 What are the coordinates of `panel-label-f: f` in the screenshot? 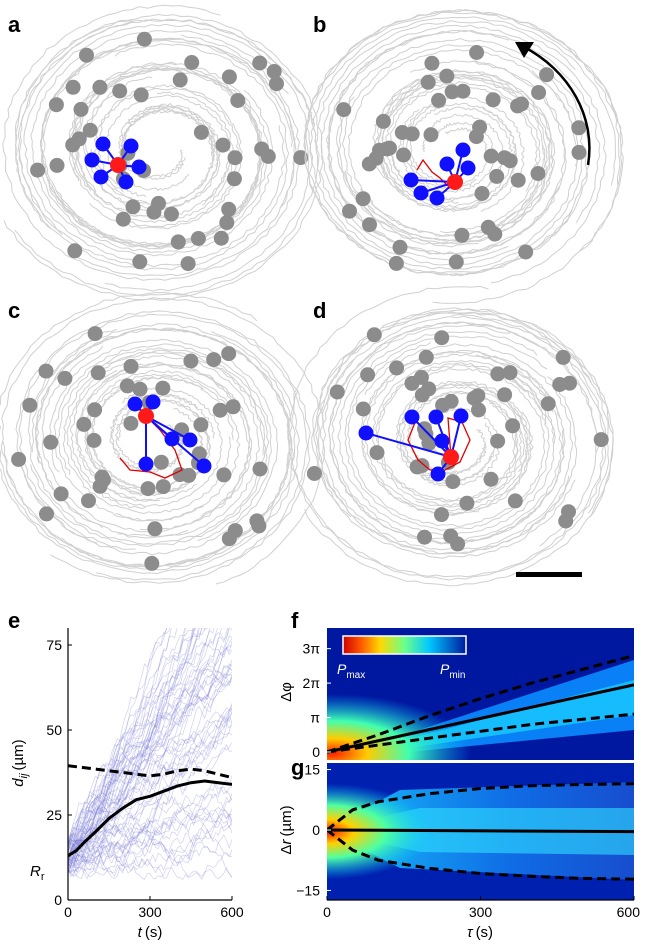 It's located at (295, 620).